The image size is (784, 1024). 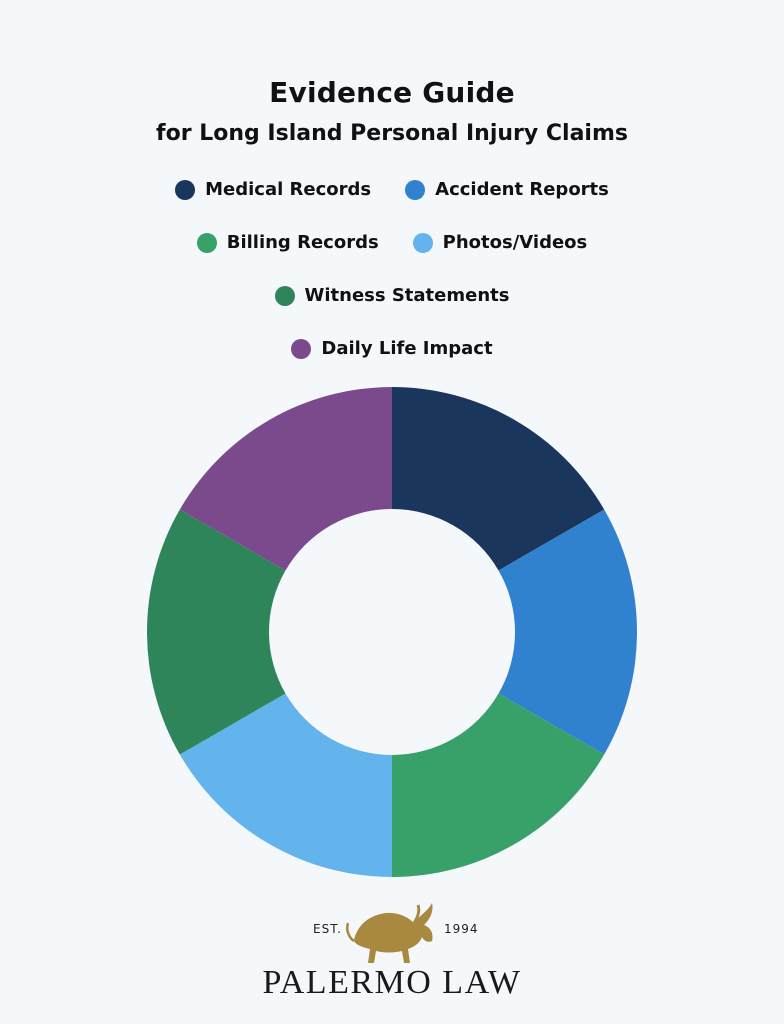 I want to click on legend-row-1: Medical Records Accident Reports, so click(x=392, y=189).